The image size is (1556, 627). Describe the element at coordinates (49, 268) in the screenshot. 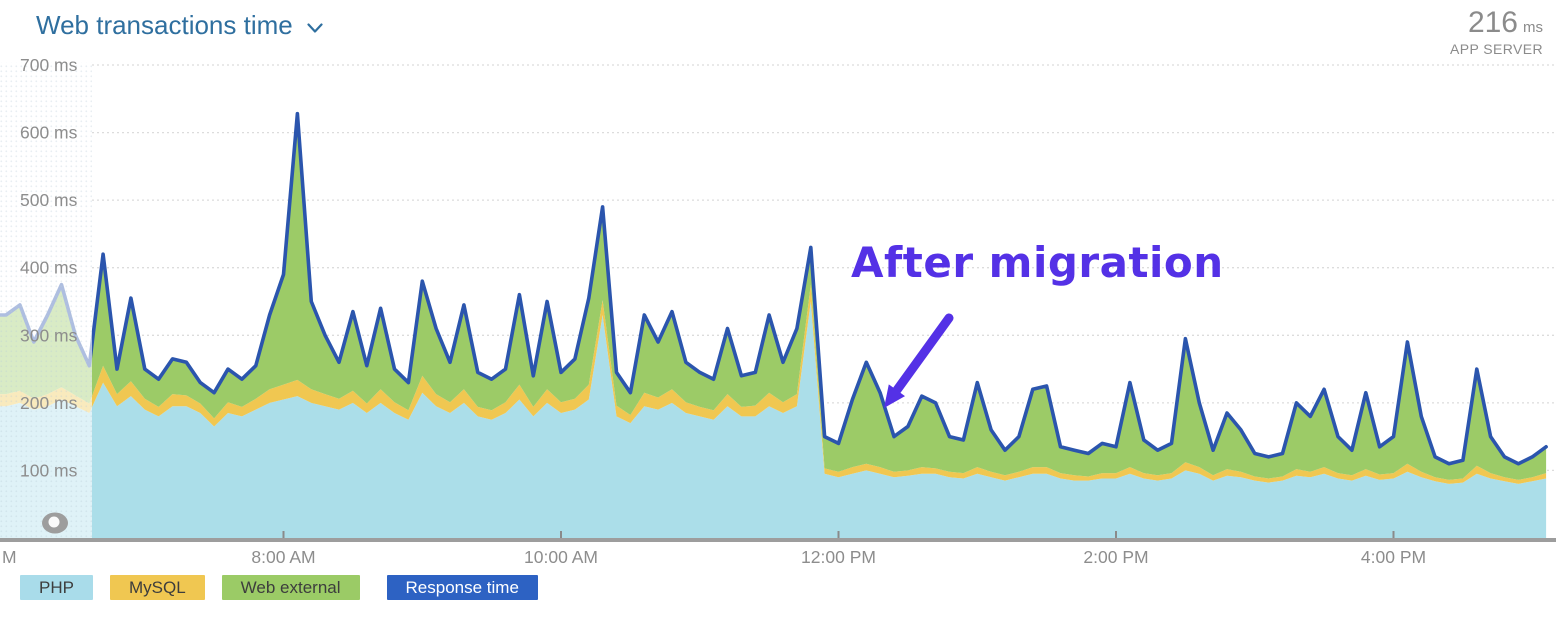

I see `y-tick-label-400: 400 ms` at that location.